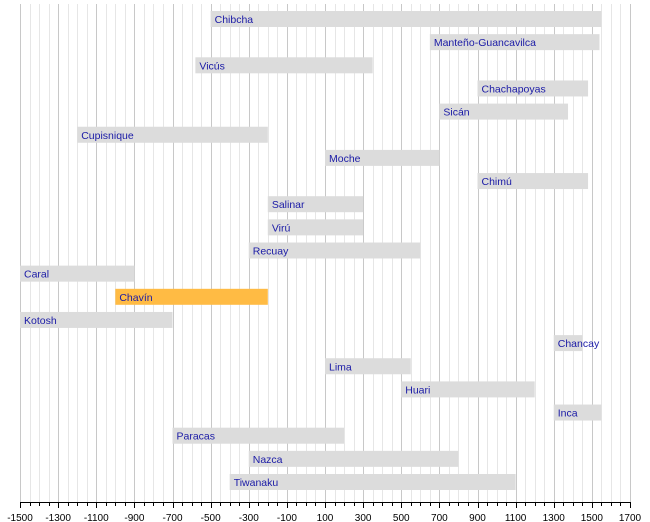  Describe the element at coordinates (372, 482) in the screenshot. I see `bar-tiwanaku` at that location.